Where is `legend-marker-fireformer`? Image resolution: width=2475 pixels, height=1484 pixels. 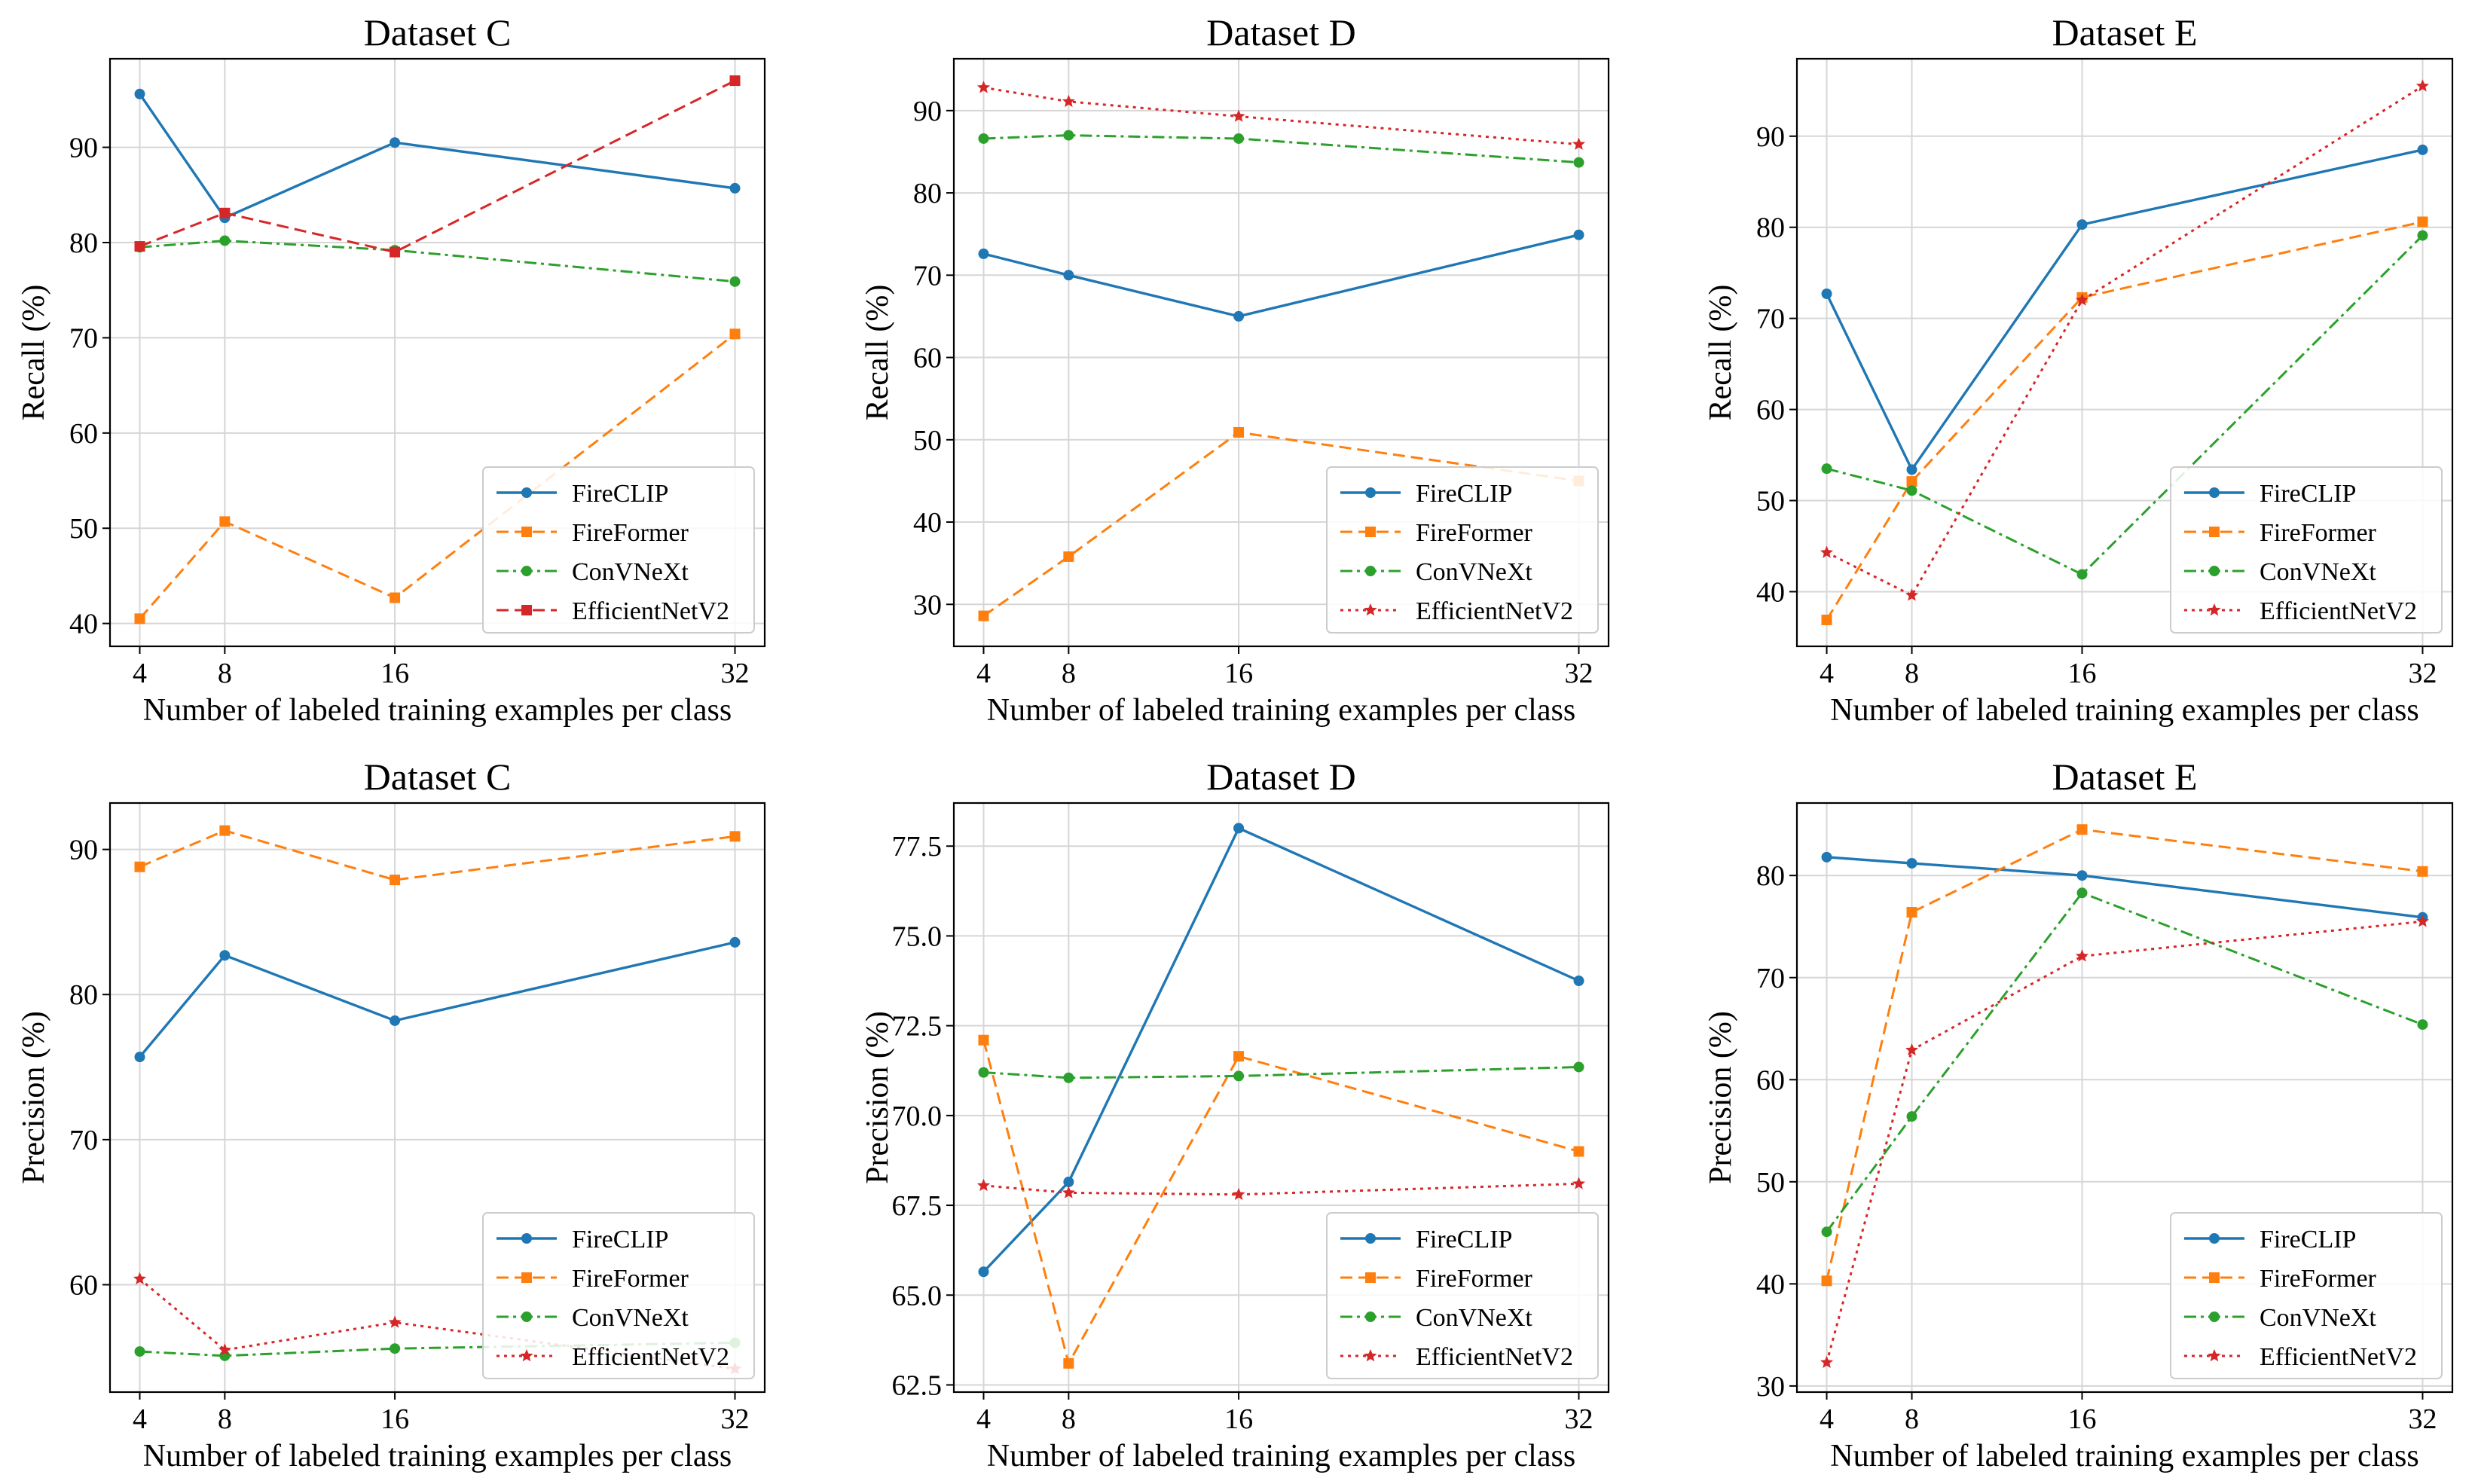 legend-marker-fireformer is located at coordinates (1371, 532).